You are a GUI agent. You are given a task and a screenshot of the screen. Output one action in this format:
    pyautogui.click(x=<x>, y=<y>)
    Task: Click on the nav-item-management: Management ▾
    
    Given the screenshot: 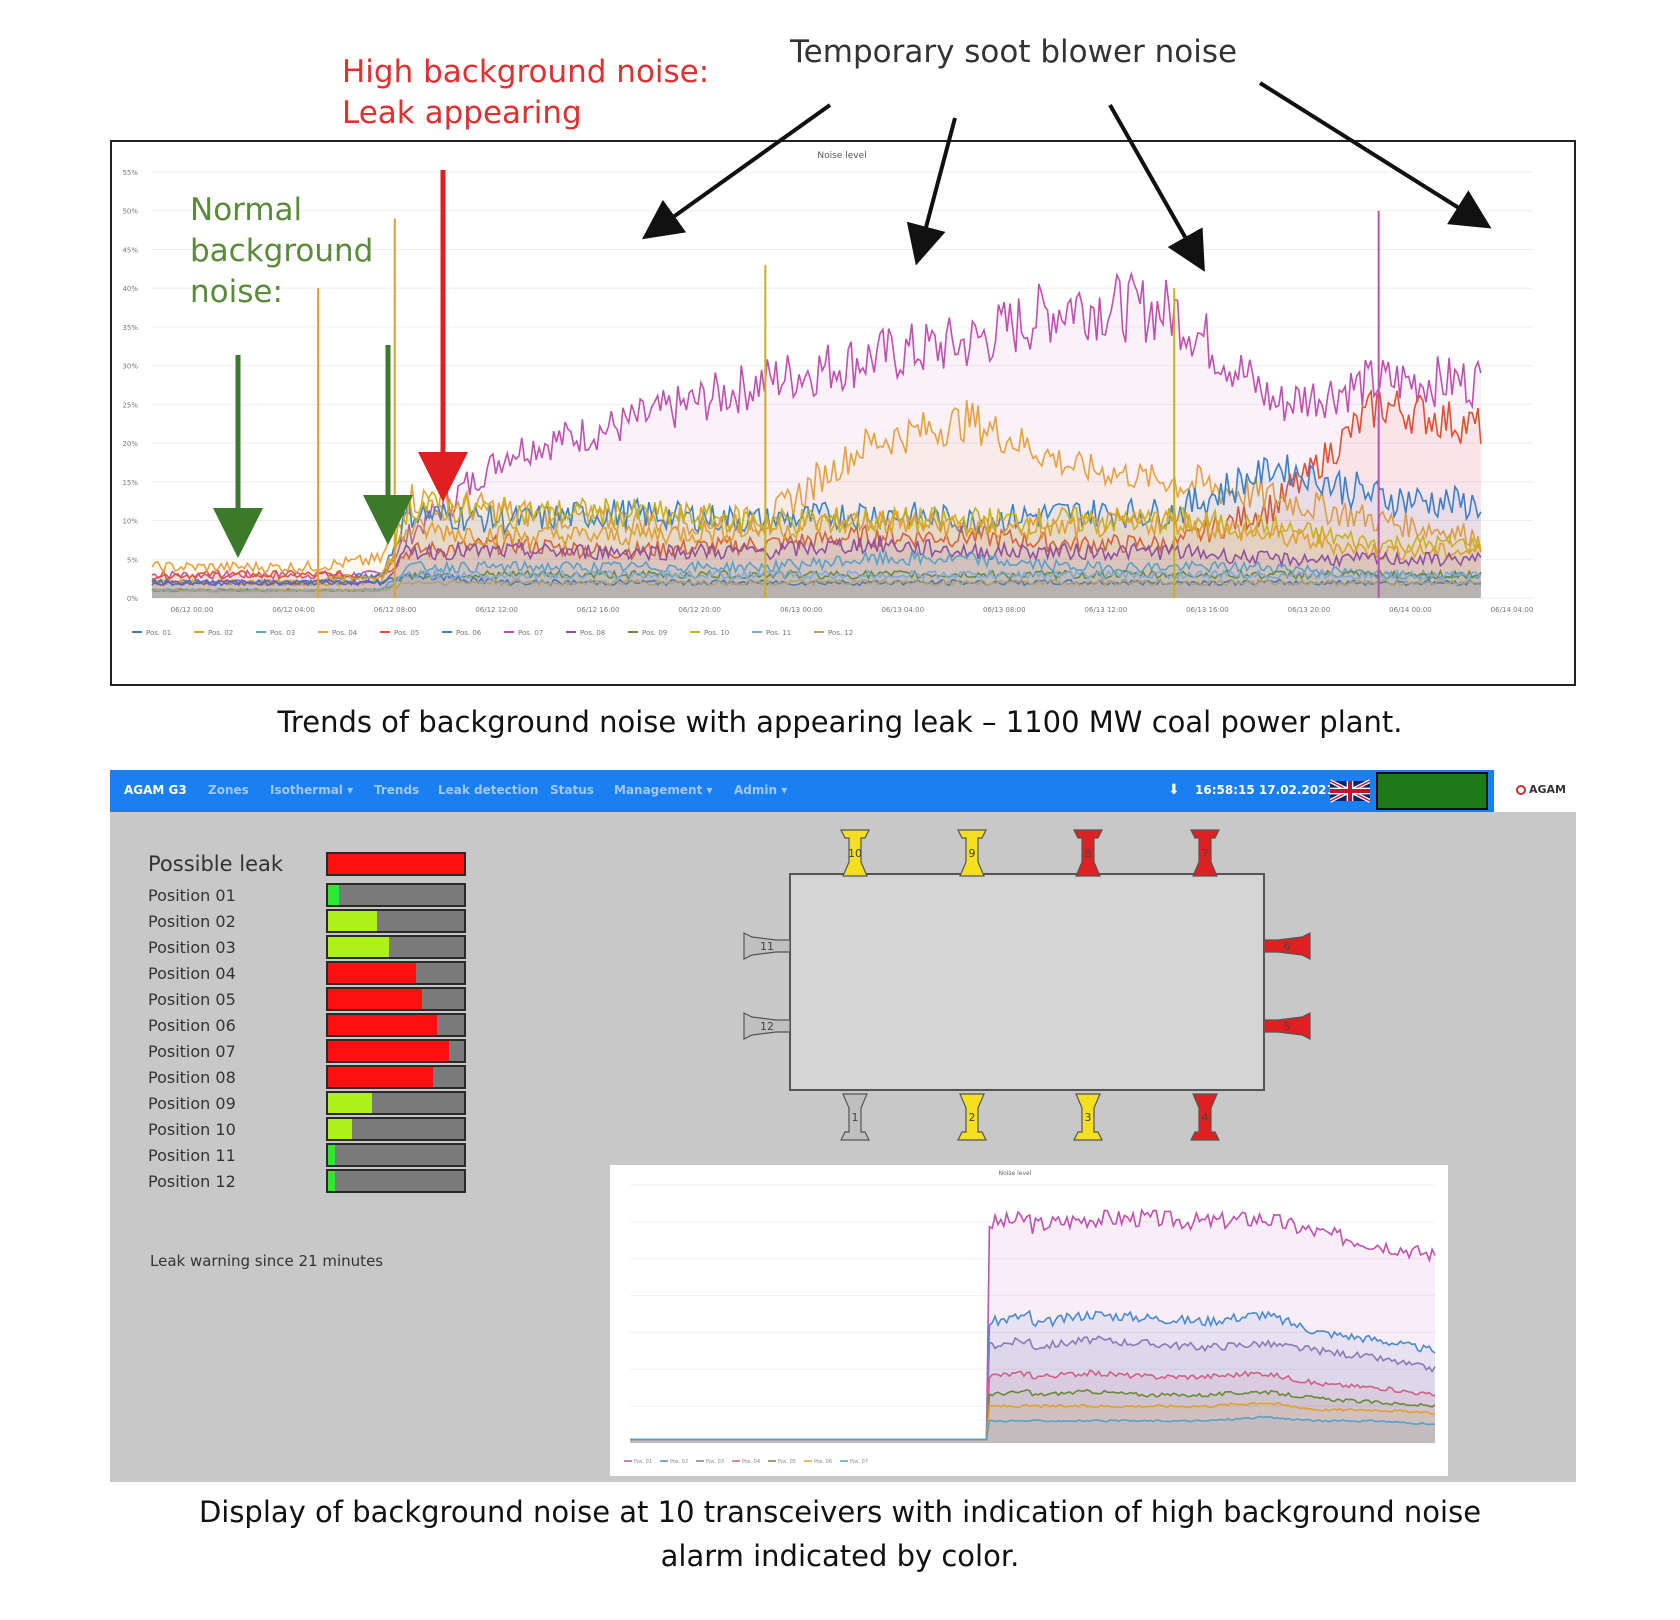 What is the action you would take?
    pyautogui.click(x=663, y=790)
    